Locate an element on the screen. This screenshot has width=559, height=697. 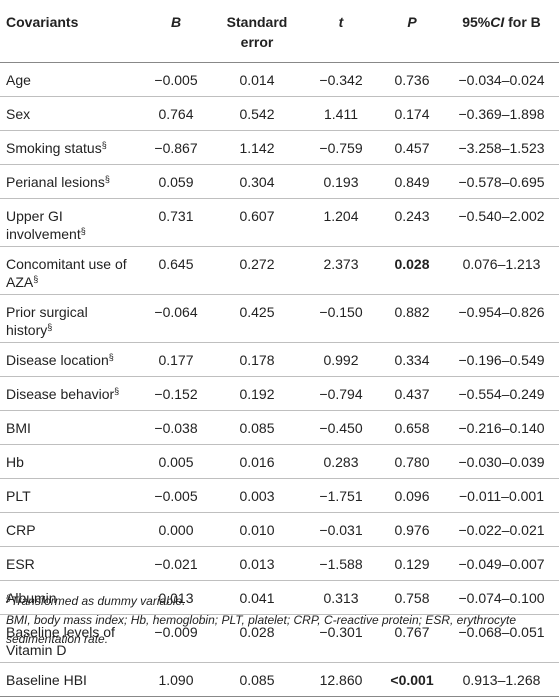
t-value: −0.301 is located at coordinates (341, 638).